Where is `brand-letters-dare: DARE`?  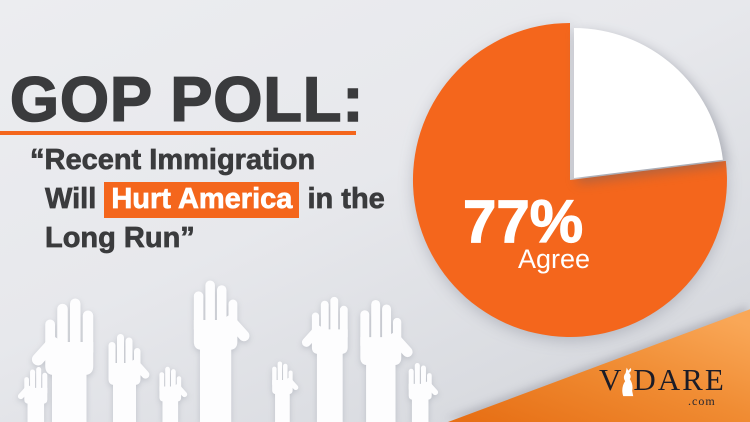 brand-letters-dare: DARE is located at coordinates (679, 379).